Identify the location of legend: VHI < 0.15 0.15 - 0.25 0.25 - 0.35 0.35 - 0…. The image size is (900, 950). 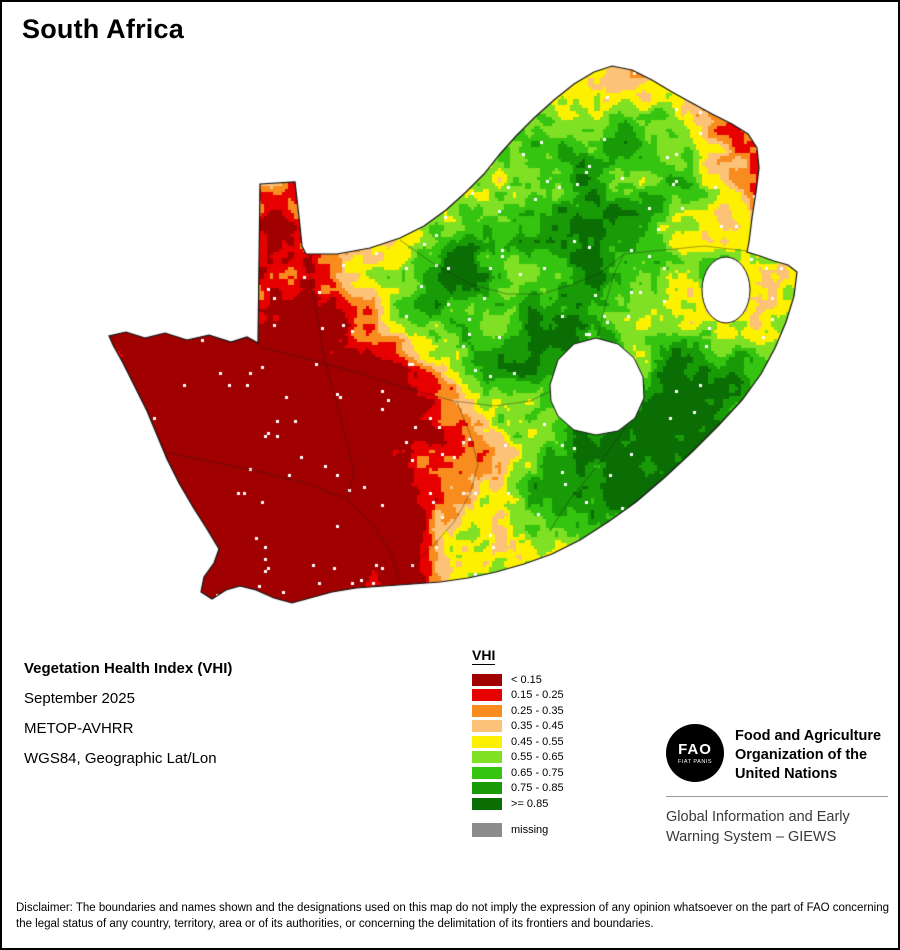
(518, 743).